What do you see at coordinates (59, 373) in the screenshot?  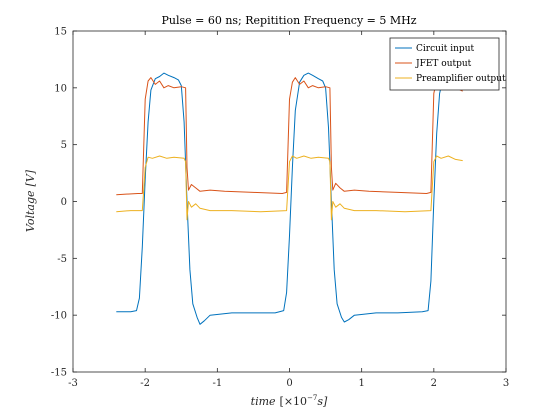 I see `y-tick-label: -15` at bounding box center [59, 373].